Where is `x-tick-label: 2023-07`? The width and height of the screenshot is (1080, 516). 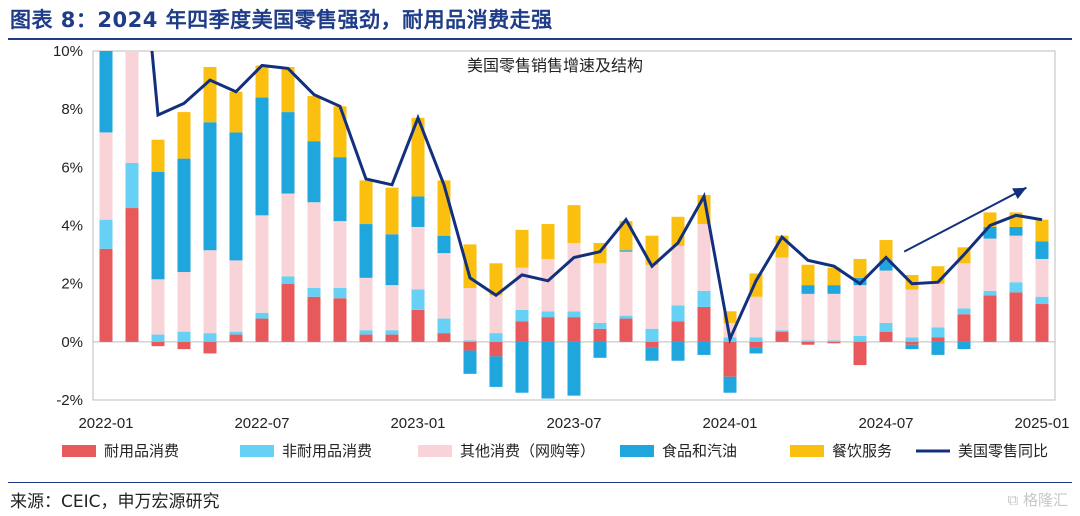
x-tick-label: 2023-07 is located at coordinates (573, 423).